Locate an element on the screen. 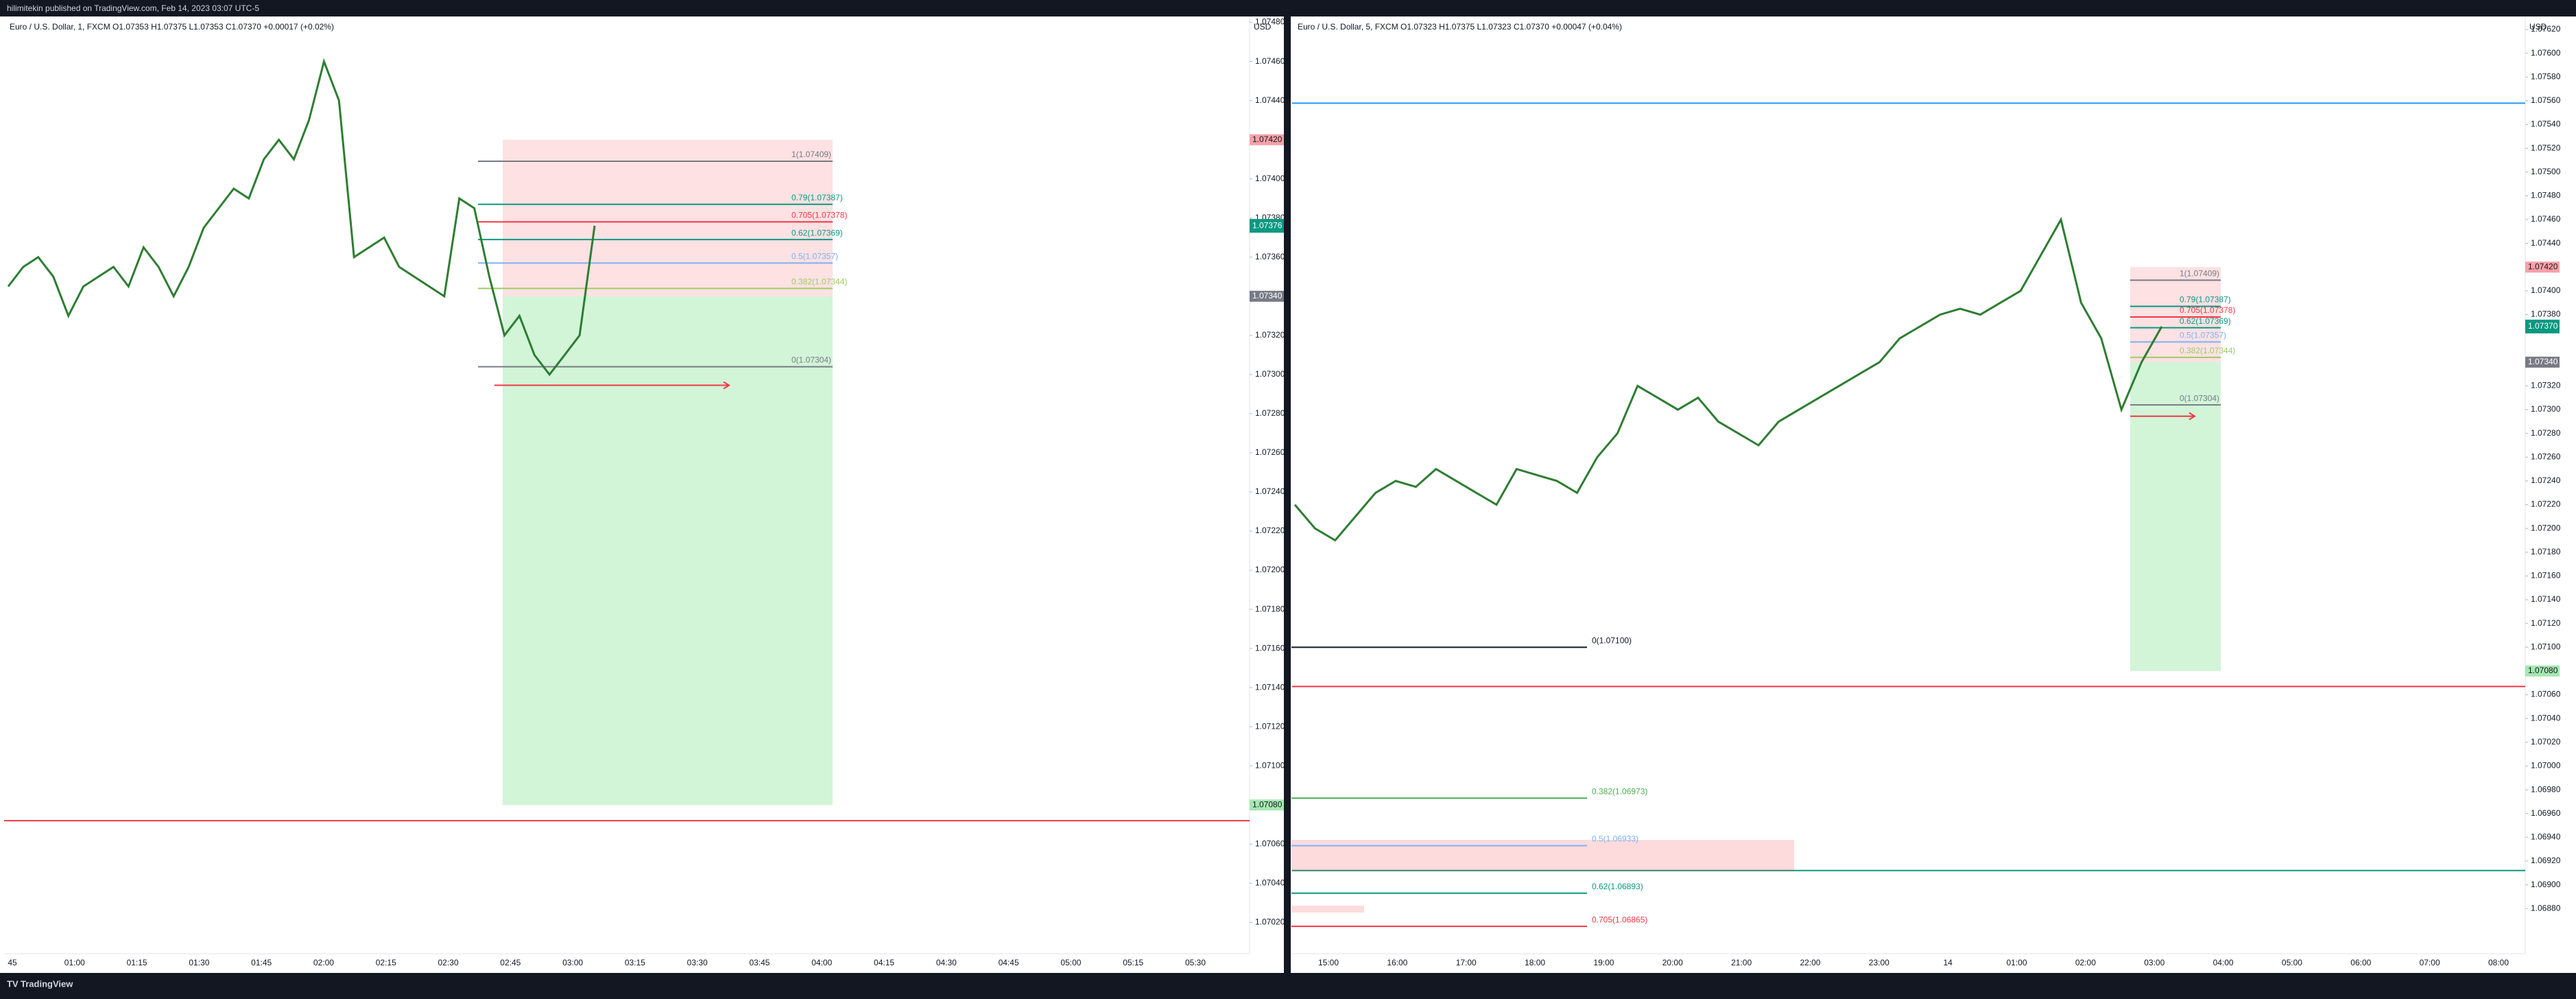  x-tick-label: 01:15 is located at coordinates (137, 962).